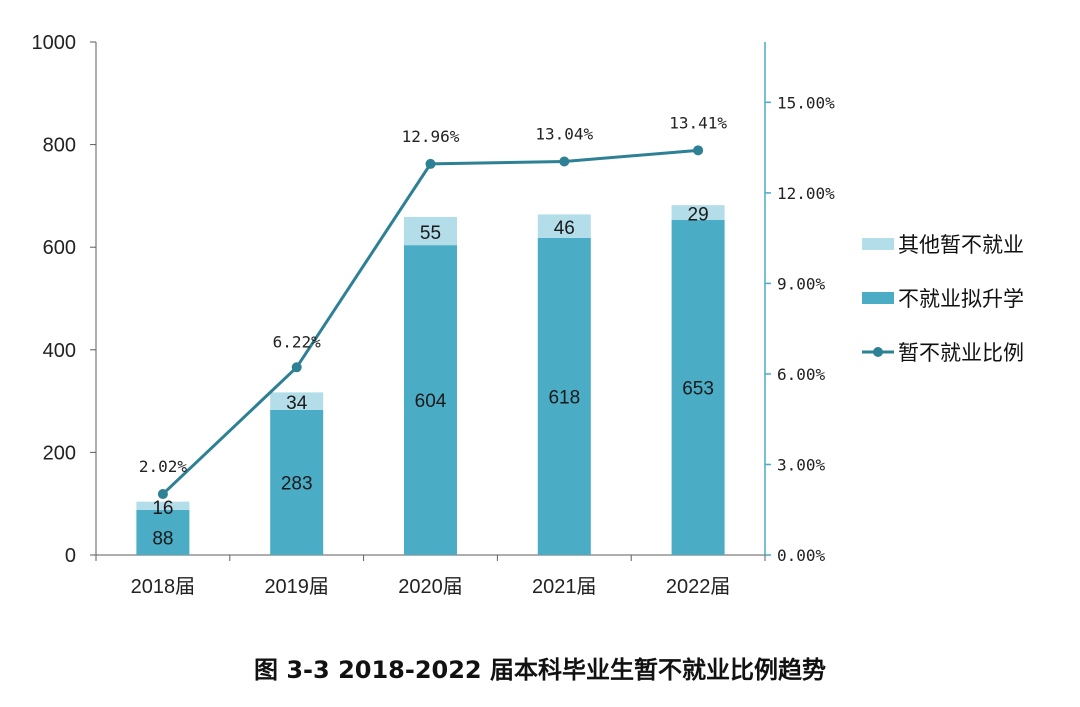 Image resolution: width=1080 pixels, height=707 pixels. What do you see at coordinates (698, 587) in the screenshot?
I see `x-tick-label: 2022届` at bounding box center [698, 587].